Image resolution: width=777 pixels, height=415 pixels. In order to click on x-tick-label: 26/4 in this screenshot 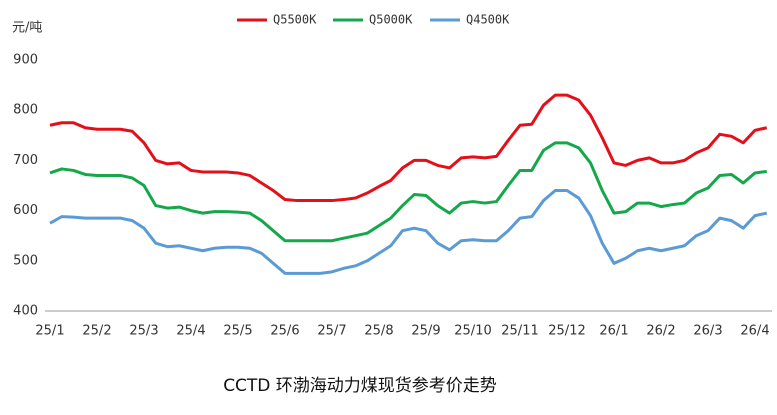, I will do `click(754, 331)`.